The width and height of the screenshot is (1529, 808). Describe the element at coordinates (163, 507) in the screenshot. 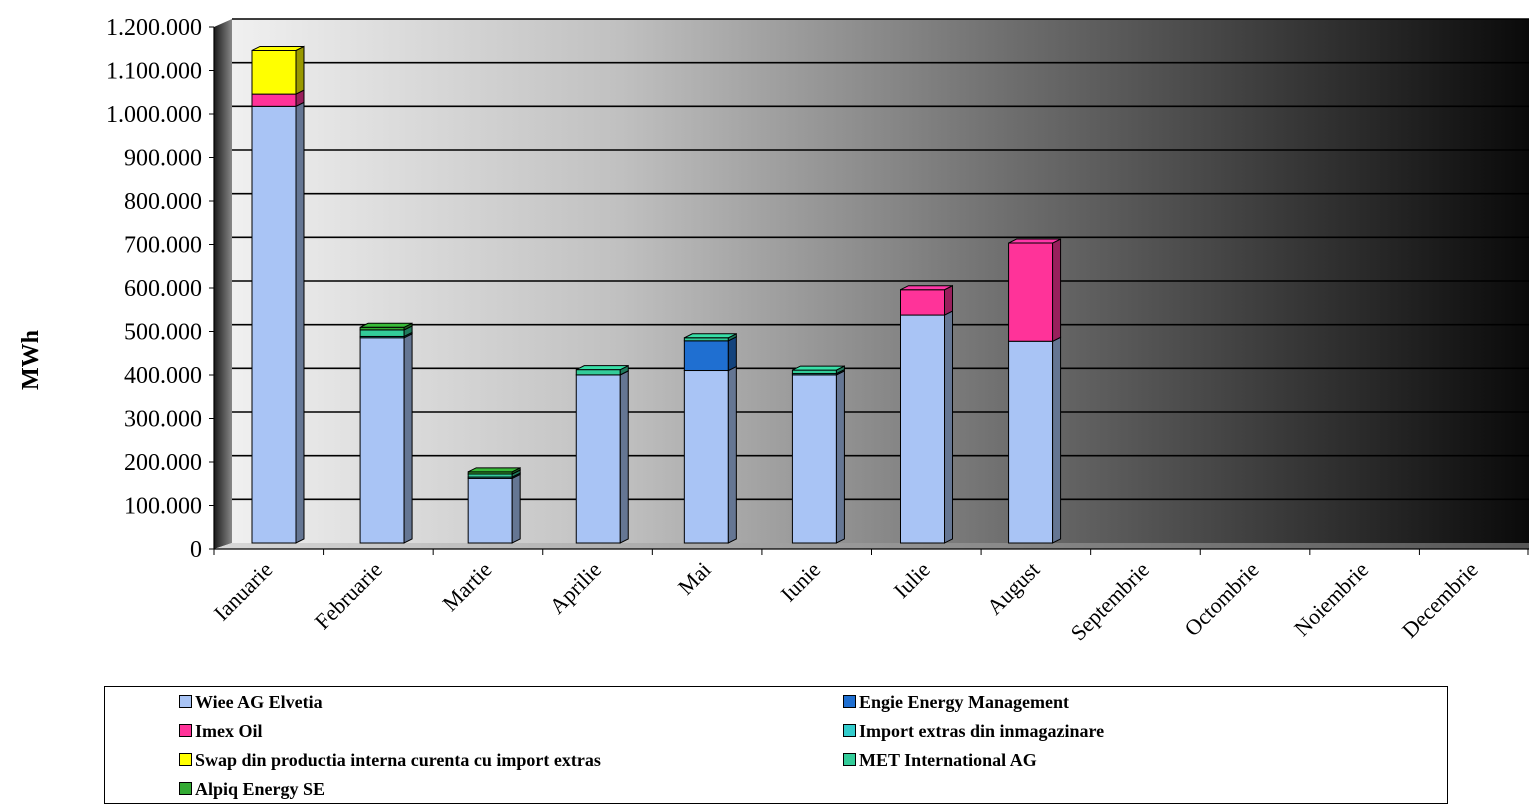

I see `y-tick-label: 100.000` at that location.